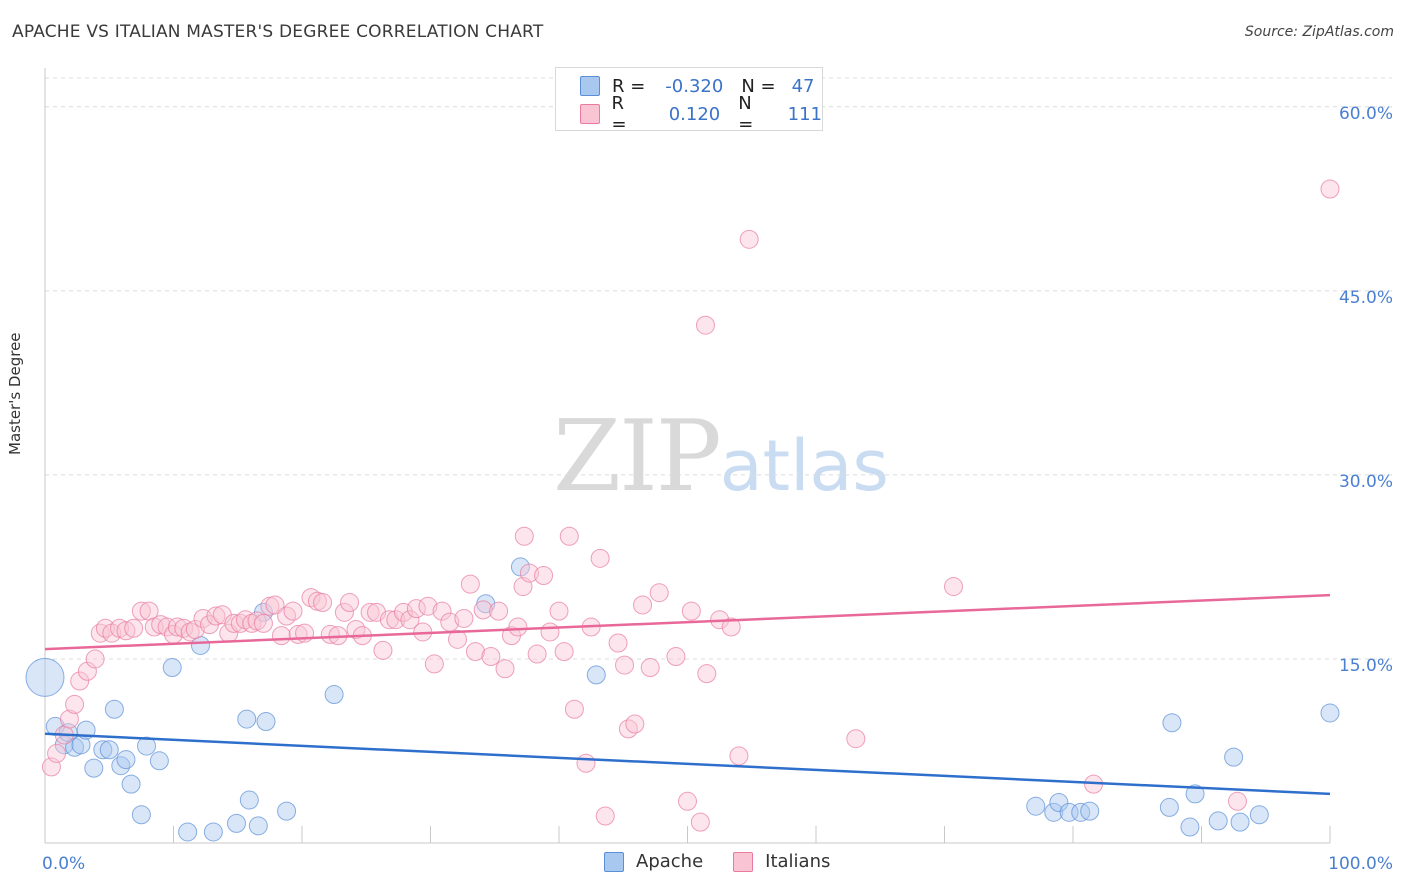 The width and height of the screenshot is (1406, 892). What do you see at coordinates (743, 861) in the screenshot?
I see `series-swatch-italians` at bounding box center [743, 861].